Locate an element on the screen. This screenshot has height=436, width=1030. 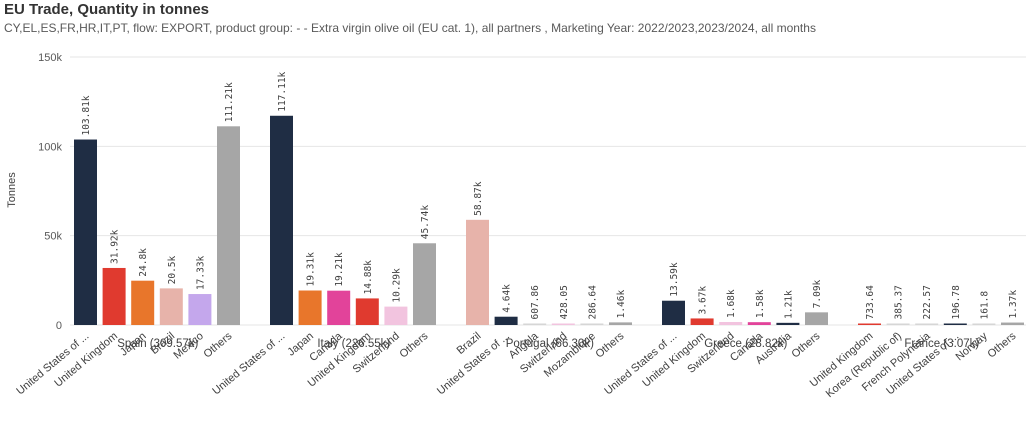
group-label: France (3.07k) is located at coordinates (941, 344).